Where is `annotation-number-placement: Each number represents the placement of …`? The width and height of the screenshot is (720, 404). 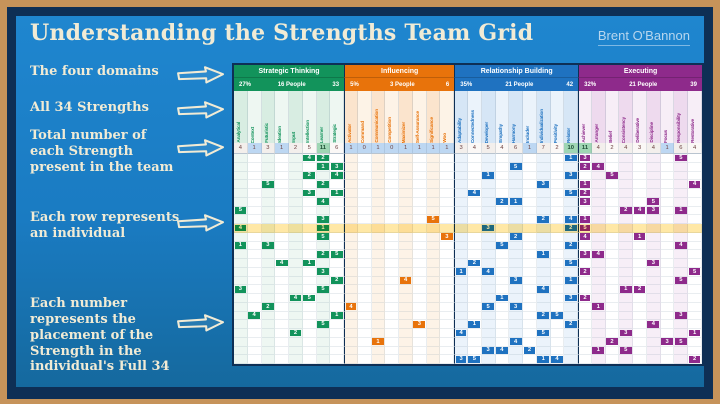 annotation-number-placement: Each number represents the placement of … is located at coordinates (100, 335).